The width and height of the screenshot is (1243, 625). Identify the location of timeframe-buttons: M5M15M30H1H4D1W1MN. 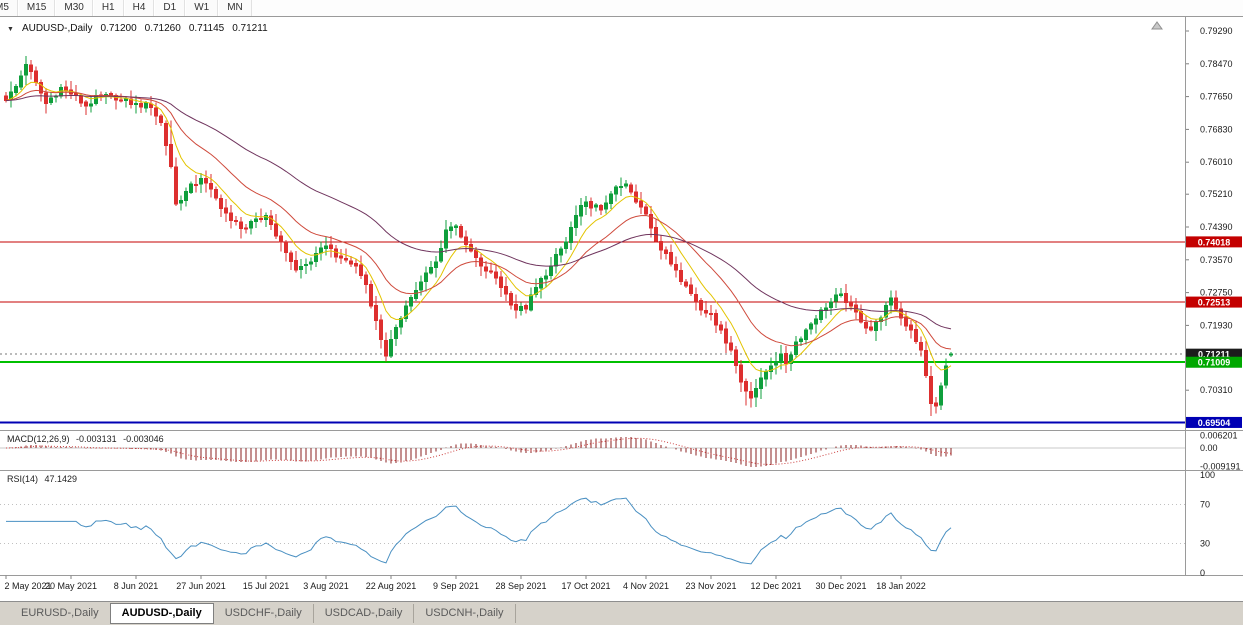
(126, 8).